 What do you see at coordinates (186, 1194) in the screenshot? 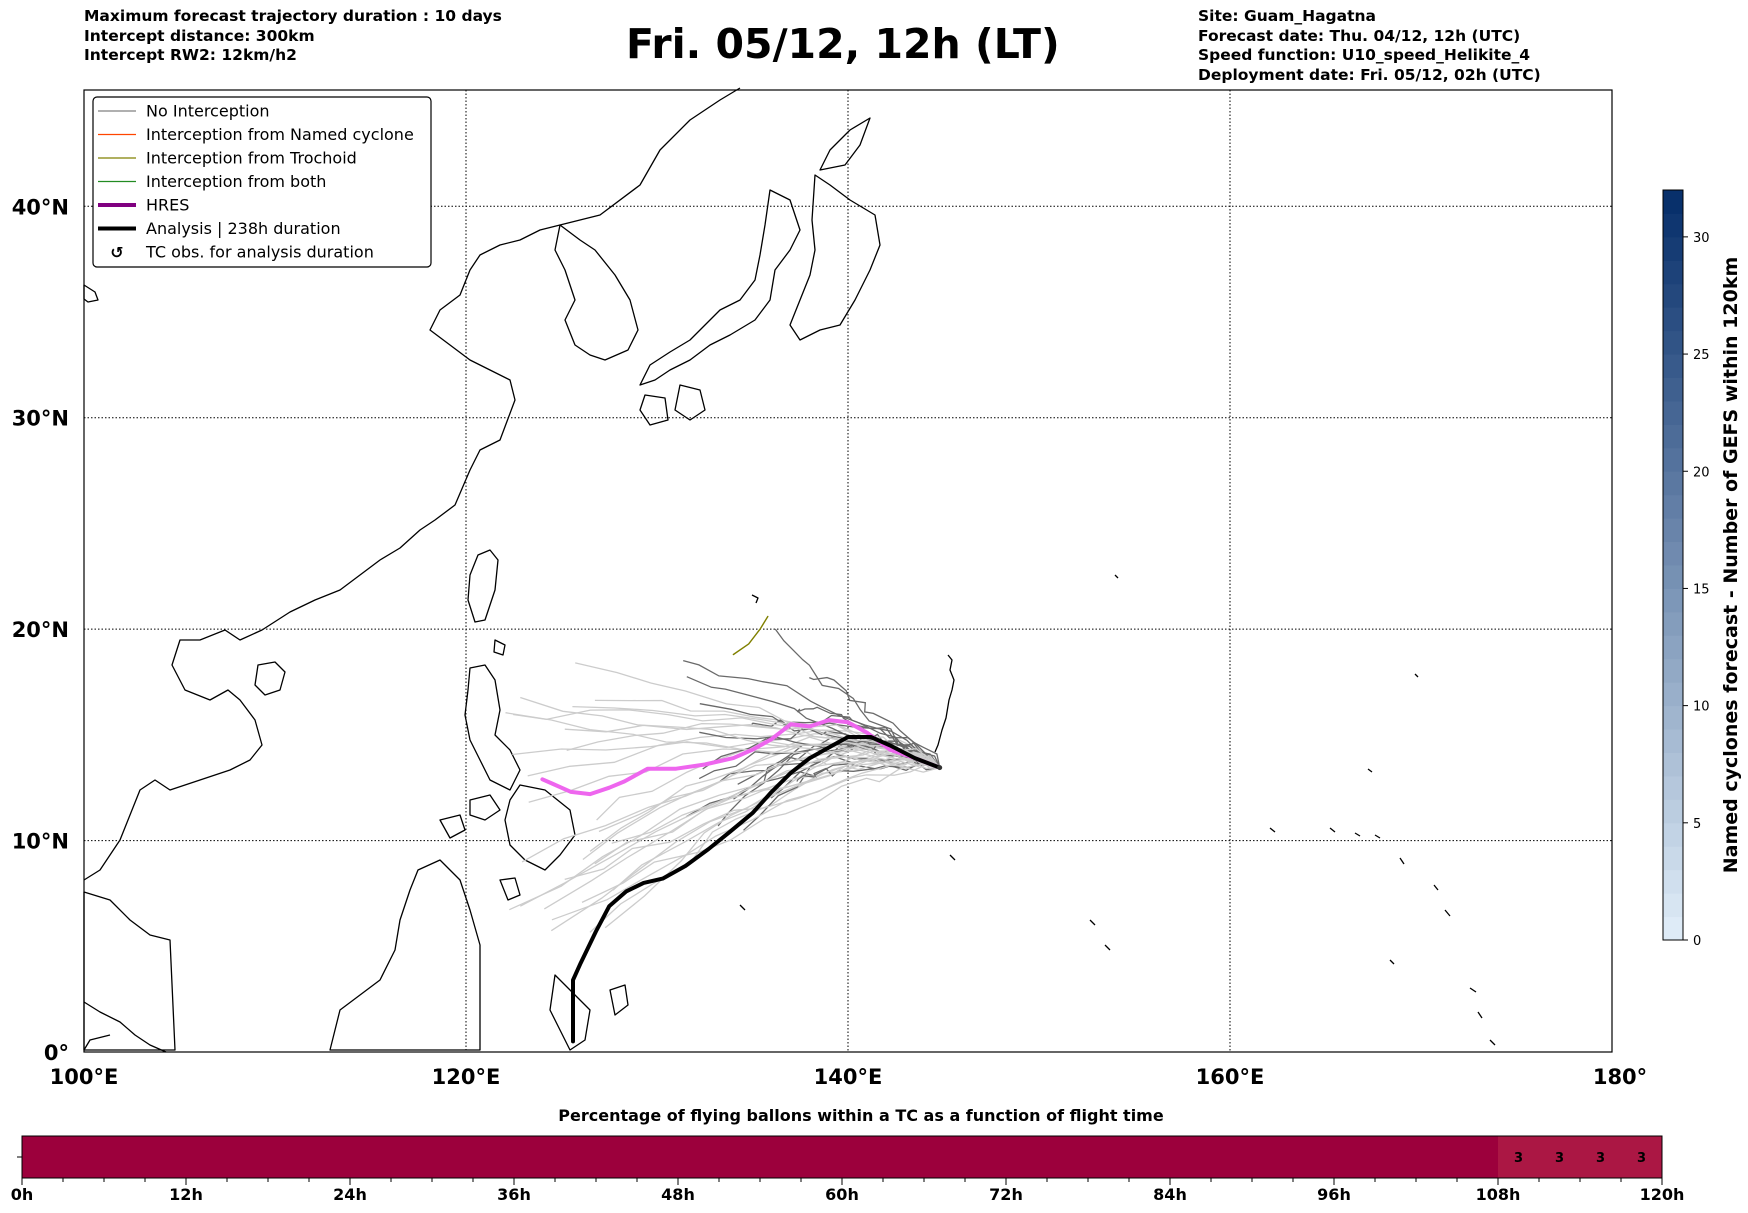
I see `timebar-tick-label: 12h` at bounding box center [186, 1194].